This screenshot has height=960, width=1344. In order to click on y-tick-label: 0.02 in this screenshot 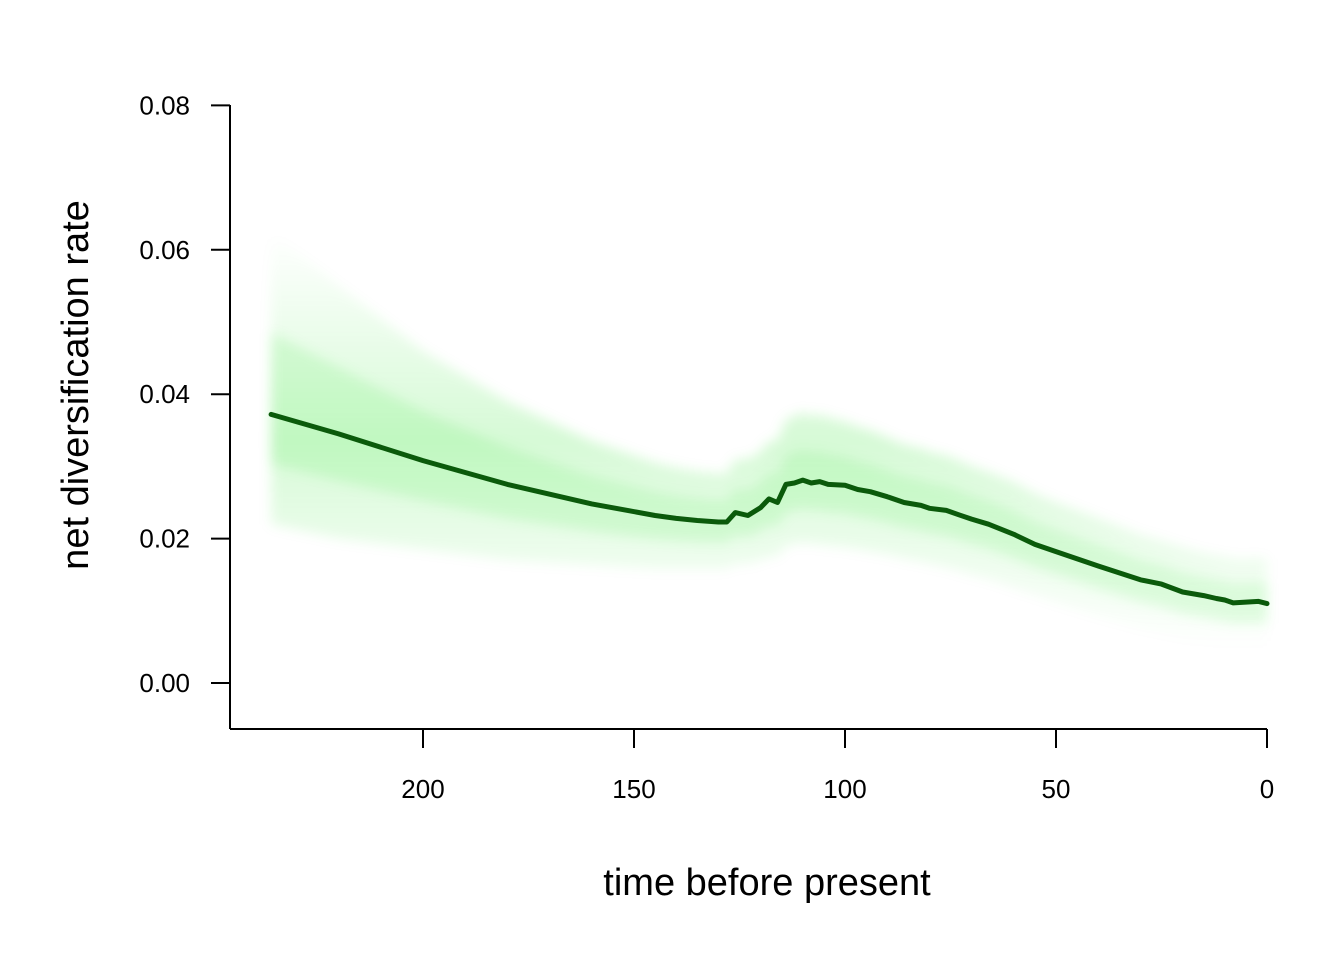, I will do `click(164, 539)`.